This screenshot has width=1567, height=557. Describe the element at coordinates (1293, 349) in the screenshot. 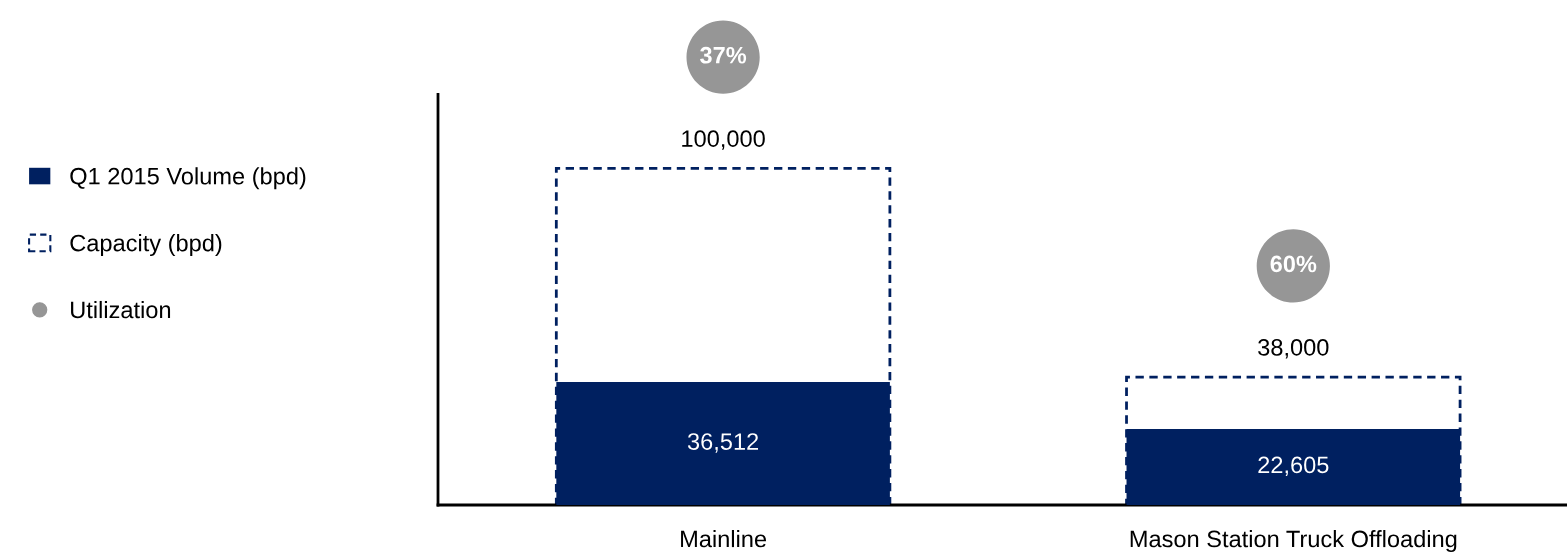

I see `data-label: 38,000` at that location.